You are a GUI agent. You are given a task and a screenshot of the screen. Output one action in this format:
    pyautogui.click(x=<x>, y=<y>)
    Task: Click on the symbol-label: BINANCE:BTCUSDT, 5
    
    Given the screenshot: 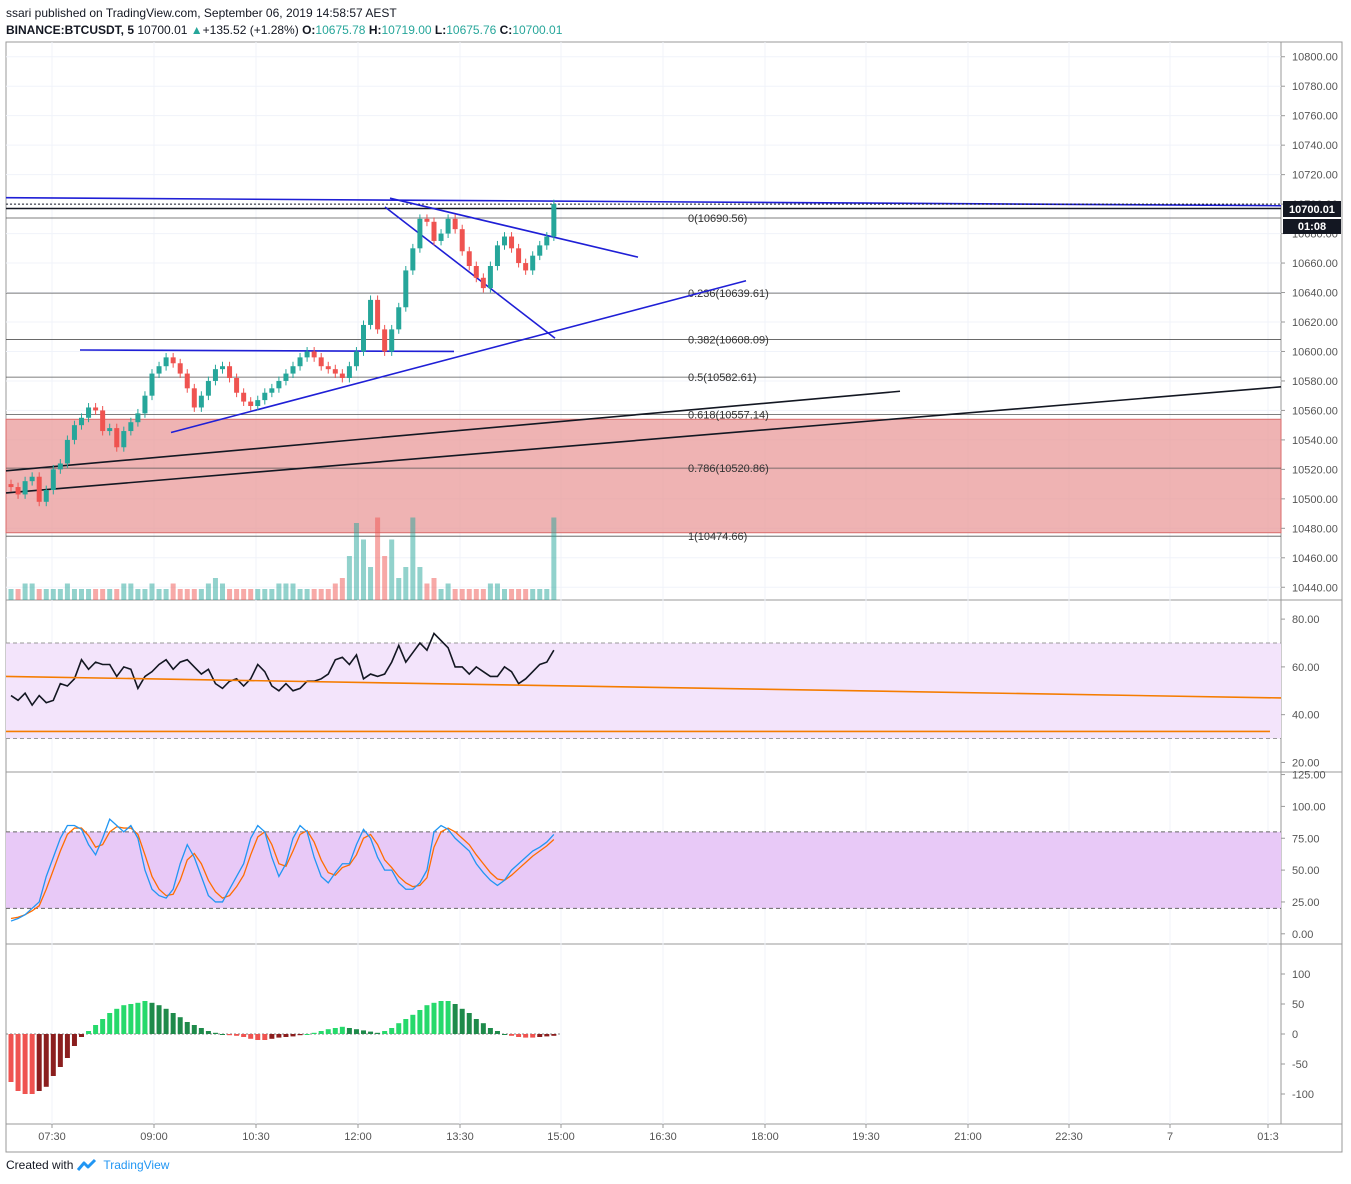 What is the action you would take?
    pyautogui.click(x=70, y=30)
    